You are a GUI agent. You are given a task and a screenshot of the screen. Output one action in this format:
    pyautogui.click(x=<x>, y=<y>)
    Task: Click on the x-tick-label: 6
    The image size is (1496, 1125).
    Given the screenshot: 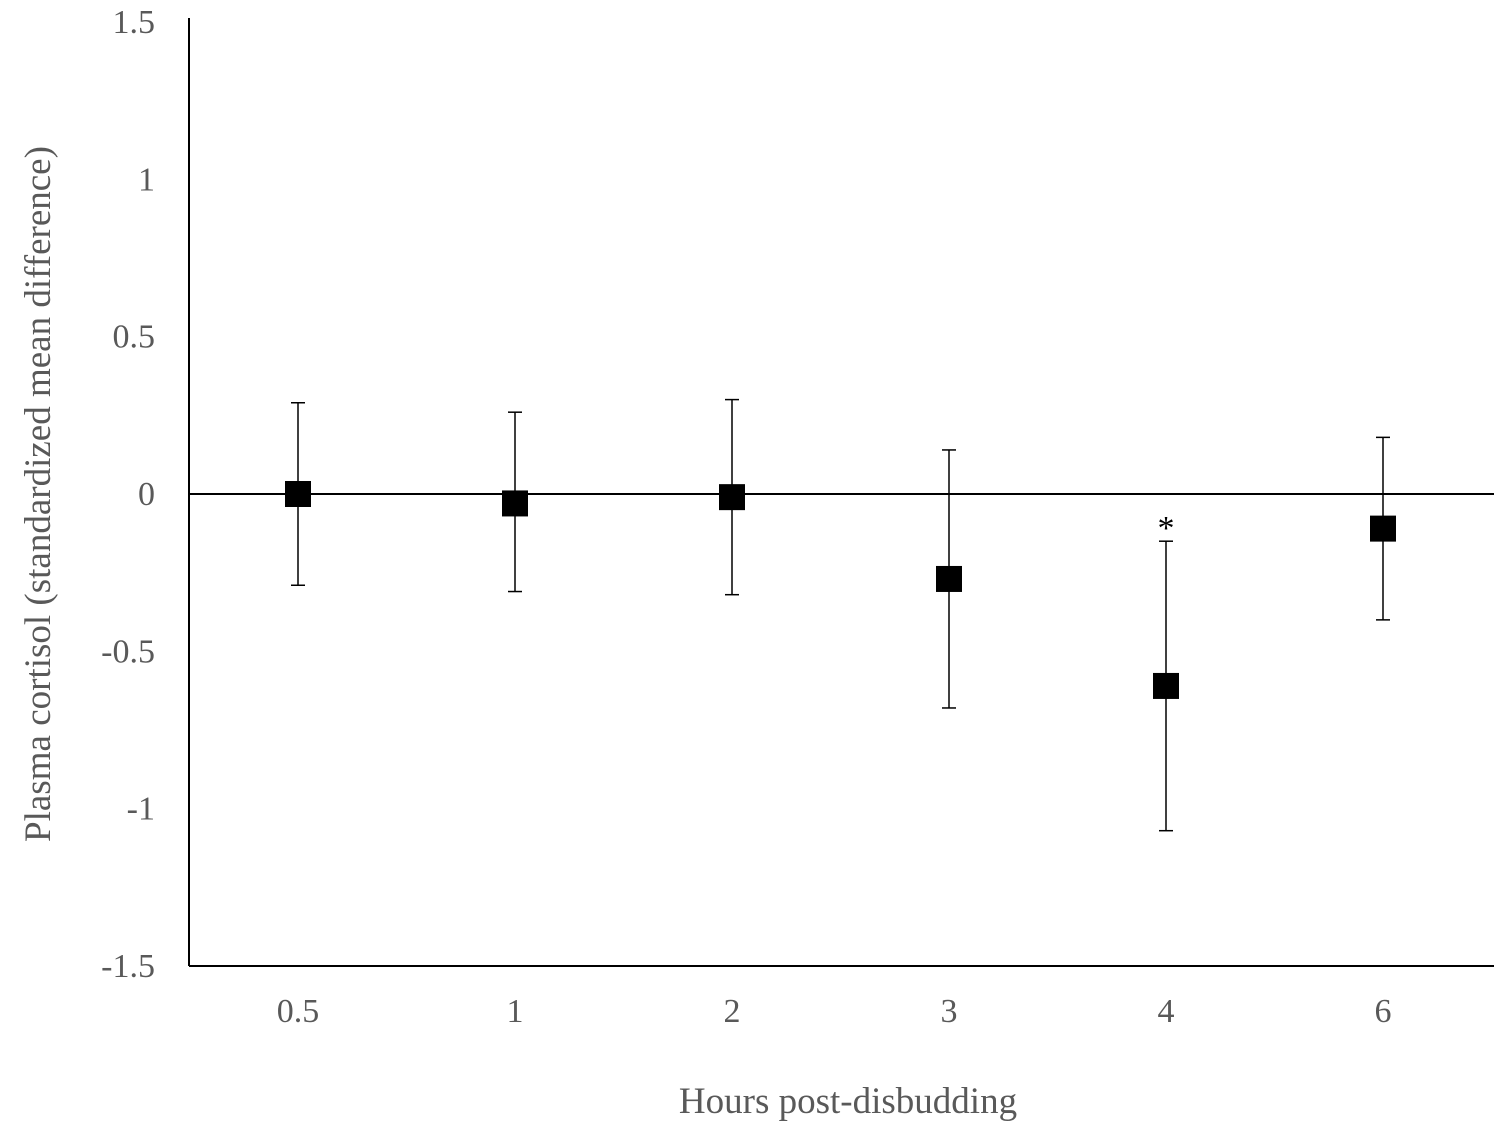 What is the action you would take?
    pyautogui.click(x=1383, y=1011)
    